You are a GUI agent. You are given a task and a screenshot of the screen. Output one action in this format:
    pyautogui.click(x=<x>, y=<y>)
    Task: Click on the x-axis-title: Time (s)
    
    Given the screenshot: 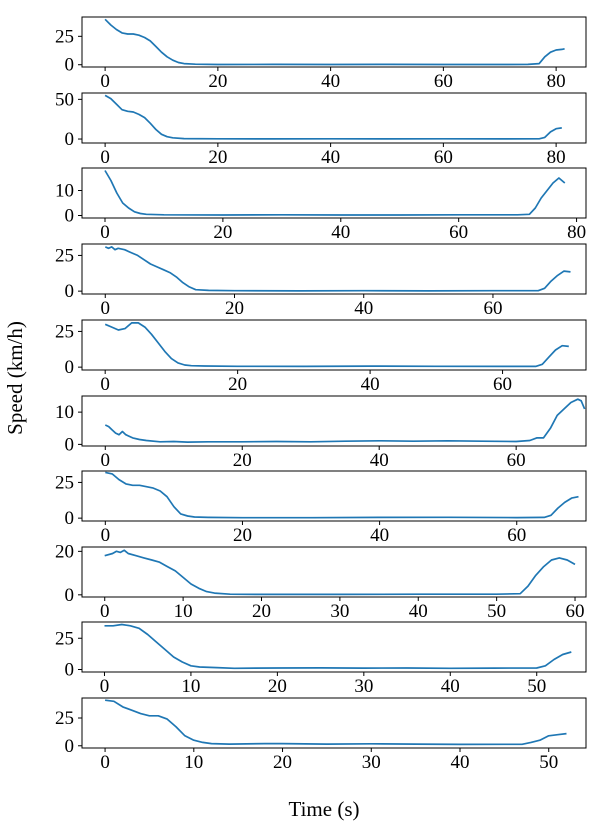 What is the action you would take?
    pyautogui.click(x=324, y=809)
    